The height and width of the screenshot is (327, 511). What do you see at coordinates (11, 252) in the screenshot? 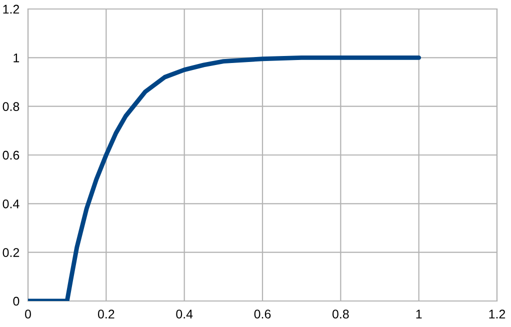
I see `y-tick-label: 0.2` at bounding box center [11, 252].